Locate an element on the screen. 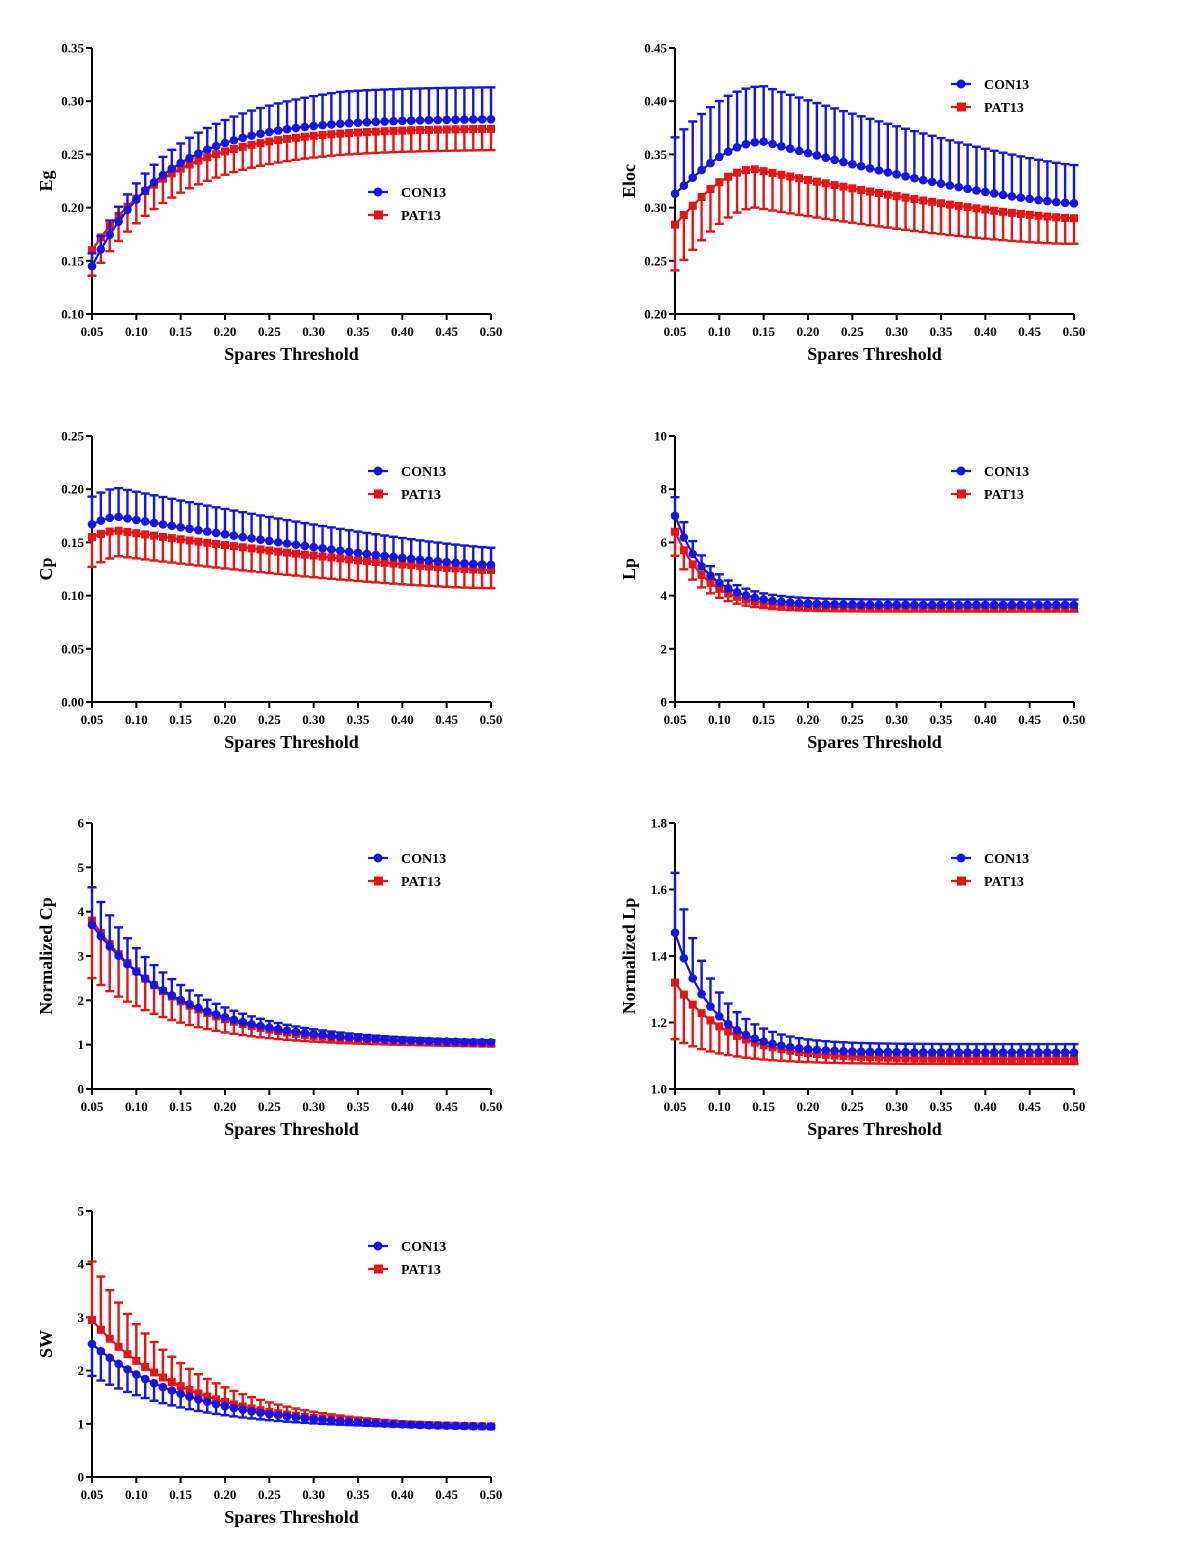 This screenshot has height=1565, width=1181. x-tick-label: 0.30 is located at coordinates (896, 1106).